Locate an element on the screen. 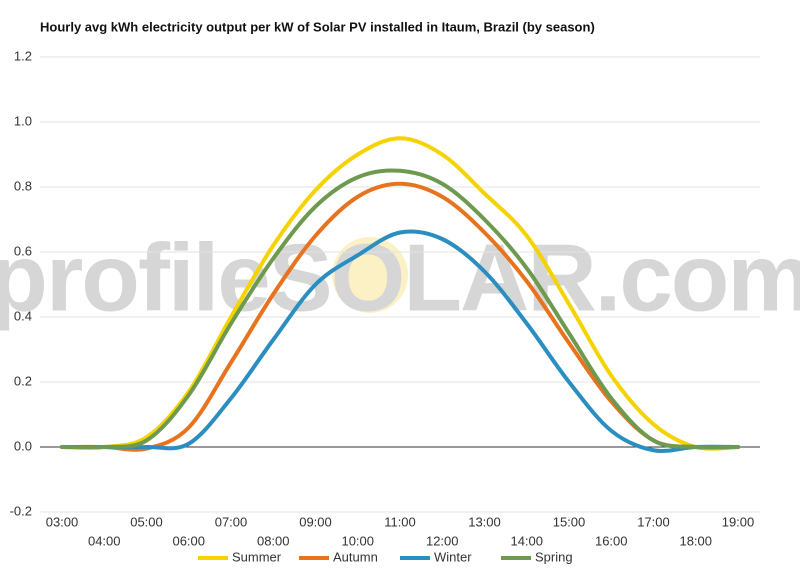 The height and width of the screenshot is (570, 800). legend-label: Summer is located at coordinates (257, 556).